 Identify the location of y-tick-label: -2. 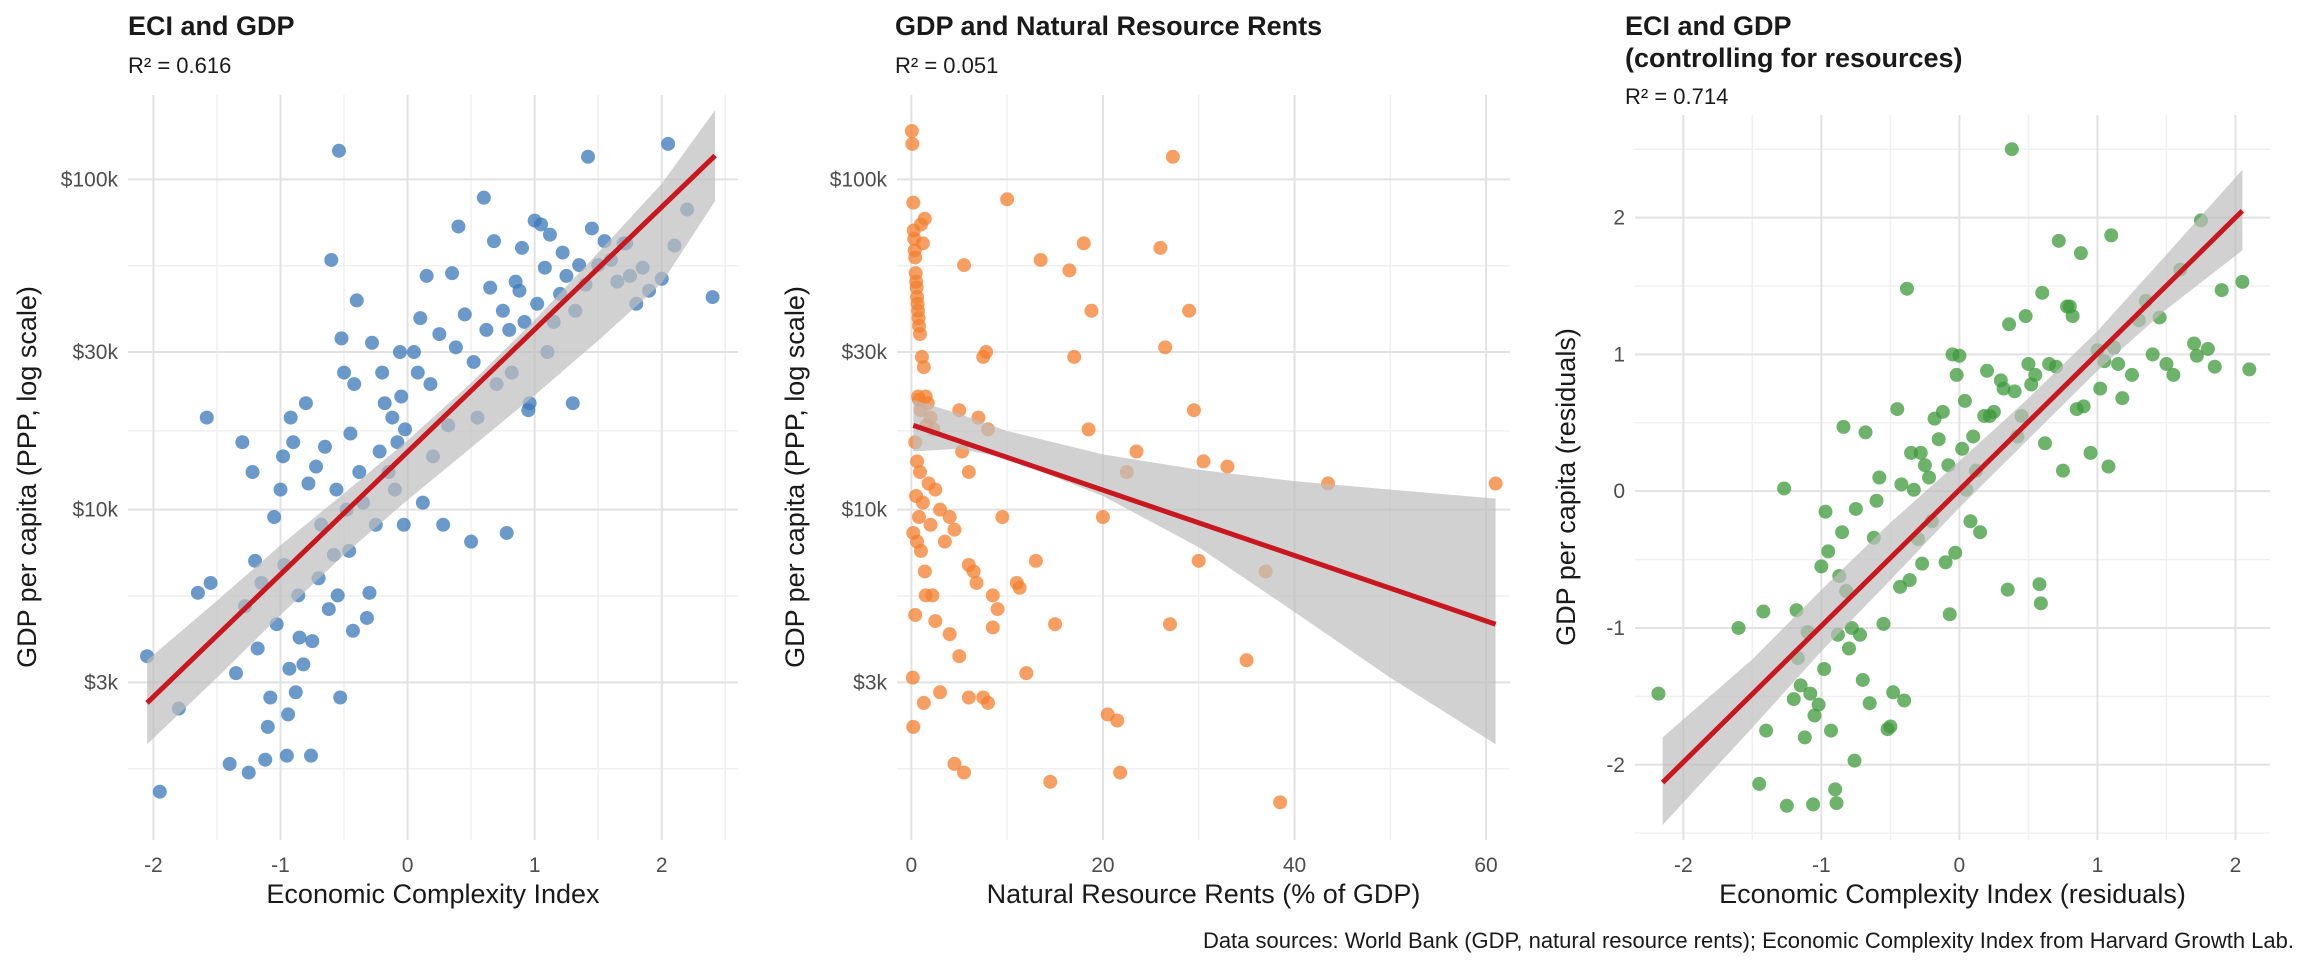
(1615, 765).